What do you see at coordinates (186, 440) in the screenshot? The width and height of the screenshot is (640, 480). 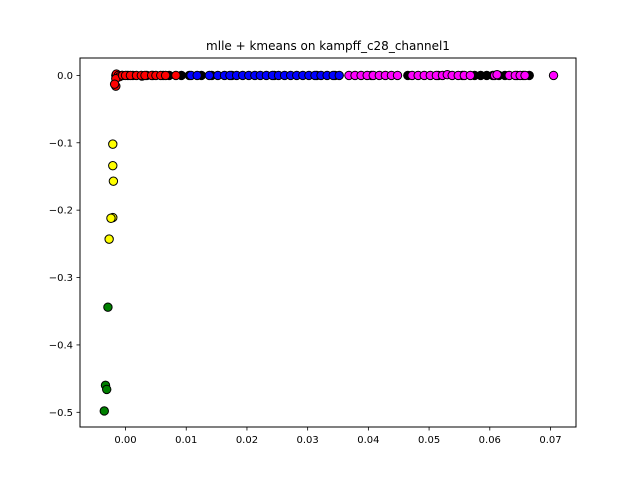 I see `x-tick-label: 0.01` at bounding box center [186, 440].